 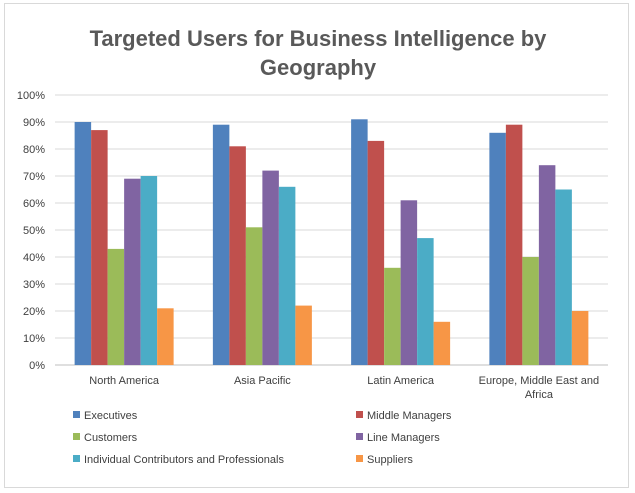 I want to click on y-tick-label: 100%, so click(x=31, y=96).